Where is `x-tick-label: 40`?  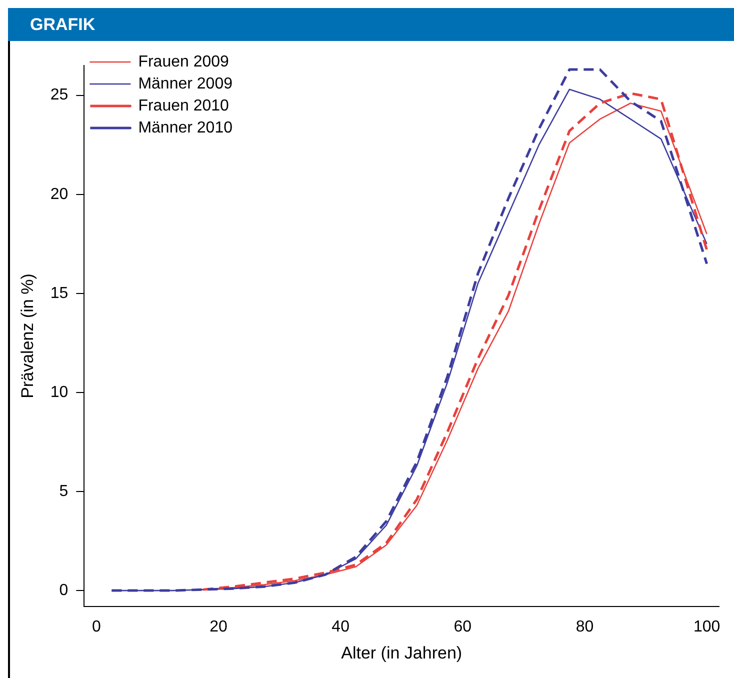 x-tick-label: 40 is located at coordinates (341, 627).